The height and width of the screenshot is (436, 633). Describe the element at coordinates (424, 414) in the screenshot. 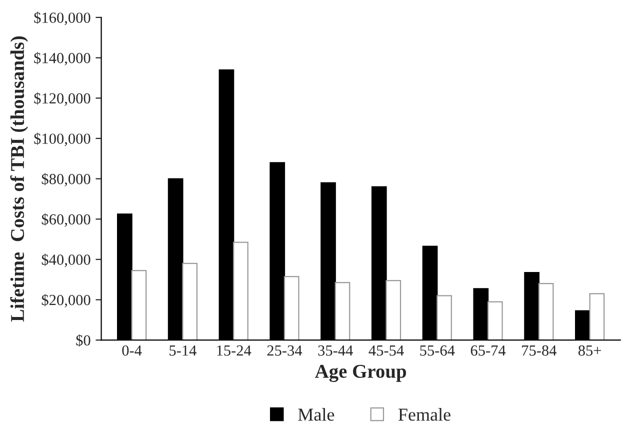

I see `legend-label: Female` at that location.